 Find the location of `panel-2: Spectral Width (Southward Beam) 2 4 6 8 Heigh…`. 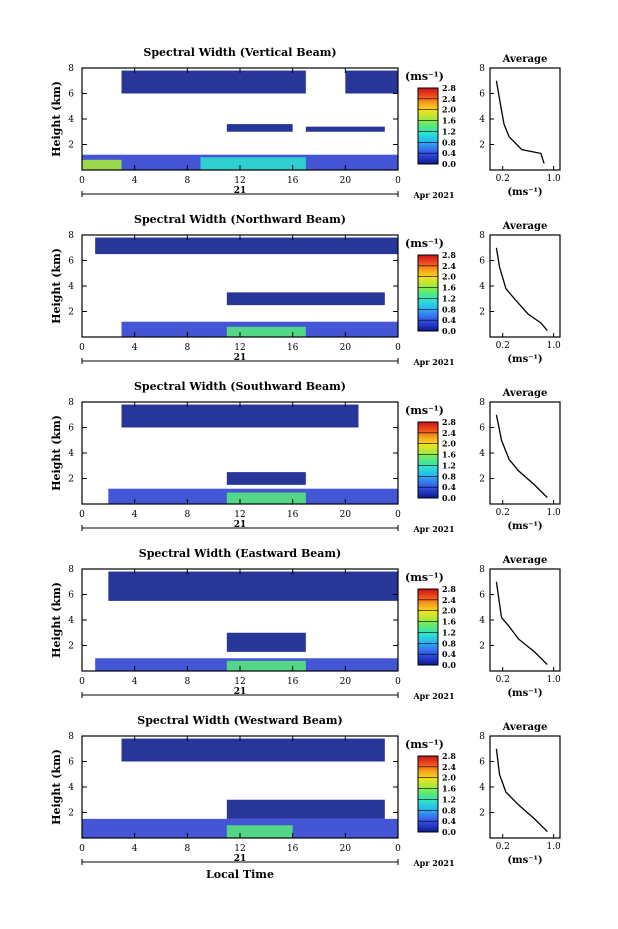

panel-2: Spectral Width (Southward Beam) 2 4 6 8 Heigh… is located at coordinates (305, 457).